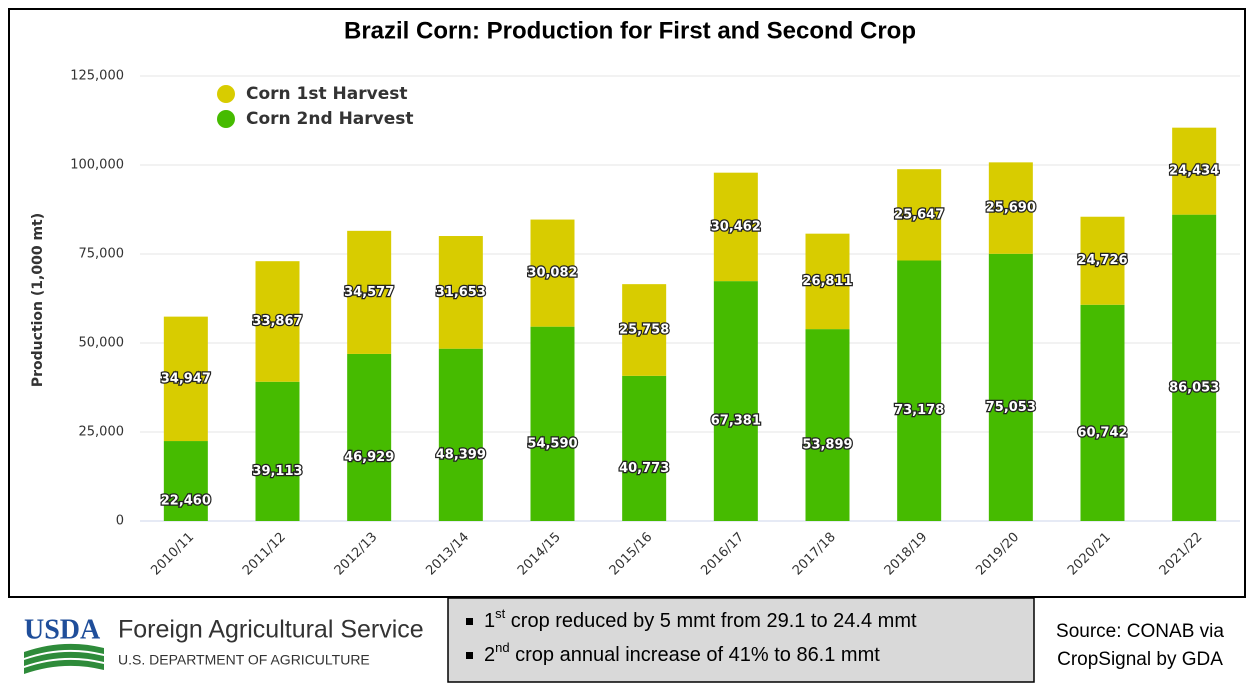  I want to click on note-sup: st, so click(500, 613).